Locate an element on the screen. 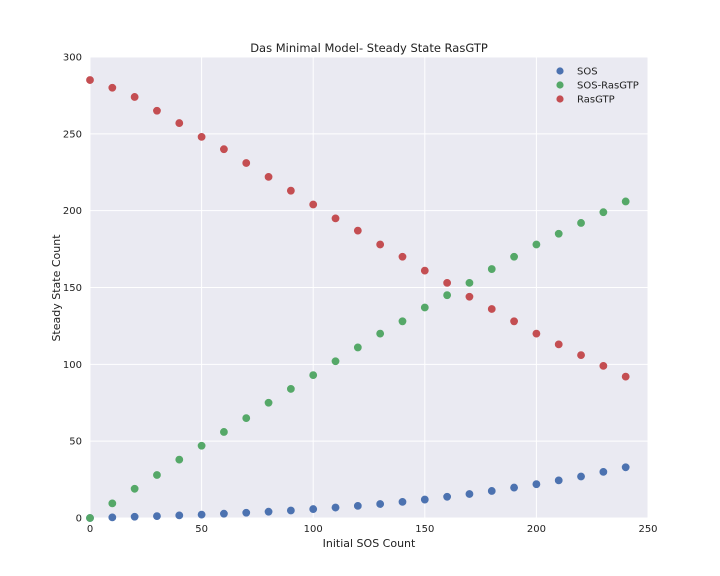 This screenshot has height=576, width=720. y-tick-label: 150 is located at coordinates (72, 288).